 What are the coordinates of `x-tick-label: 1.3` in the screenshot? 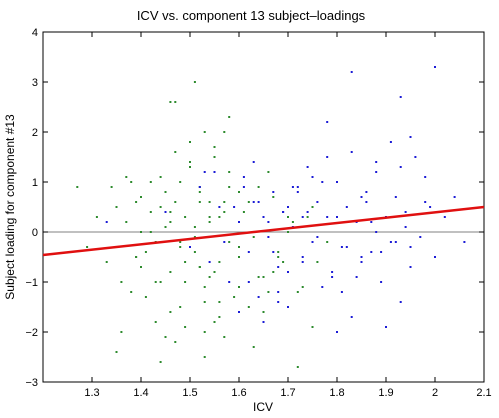 It's located at (91, 393).